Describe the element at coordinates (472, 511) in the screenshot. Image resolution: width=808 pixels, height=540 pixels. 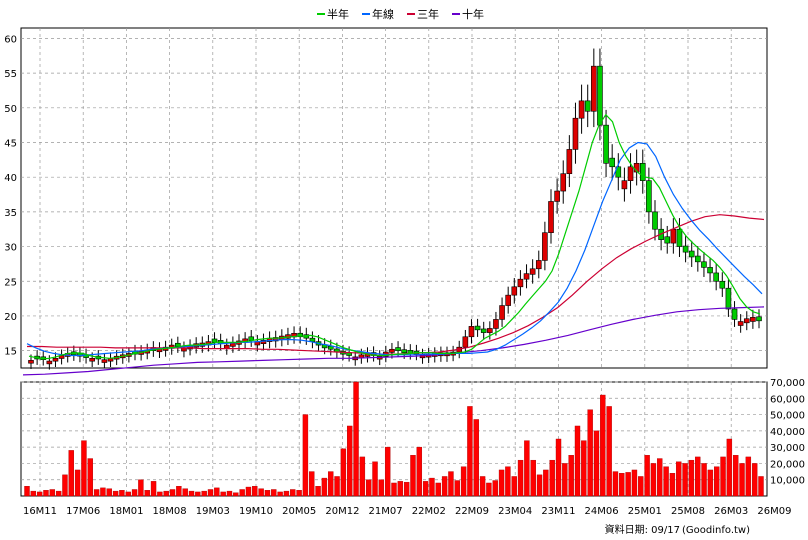
I see `x-tick-label: 22M09` at that location.